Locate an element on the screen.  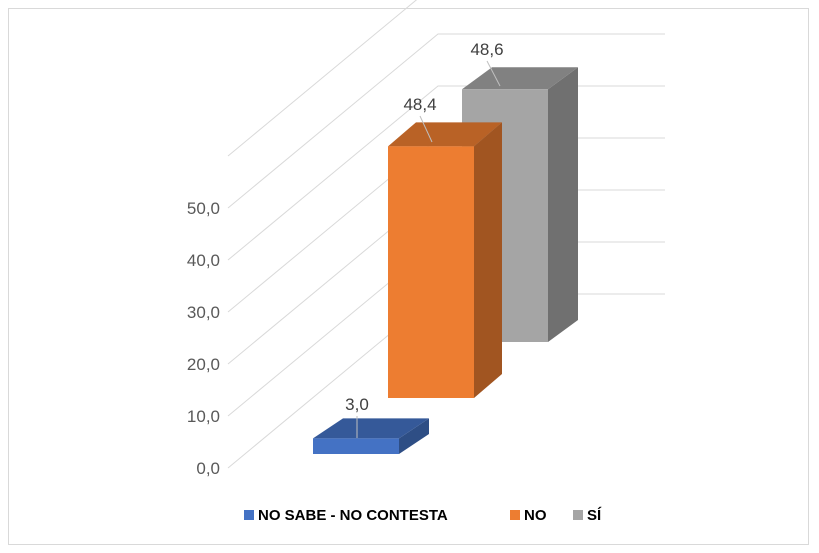
y-tick-label: 10,0 is located at coordinates (203, 416).